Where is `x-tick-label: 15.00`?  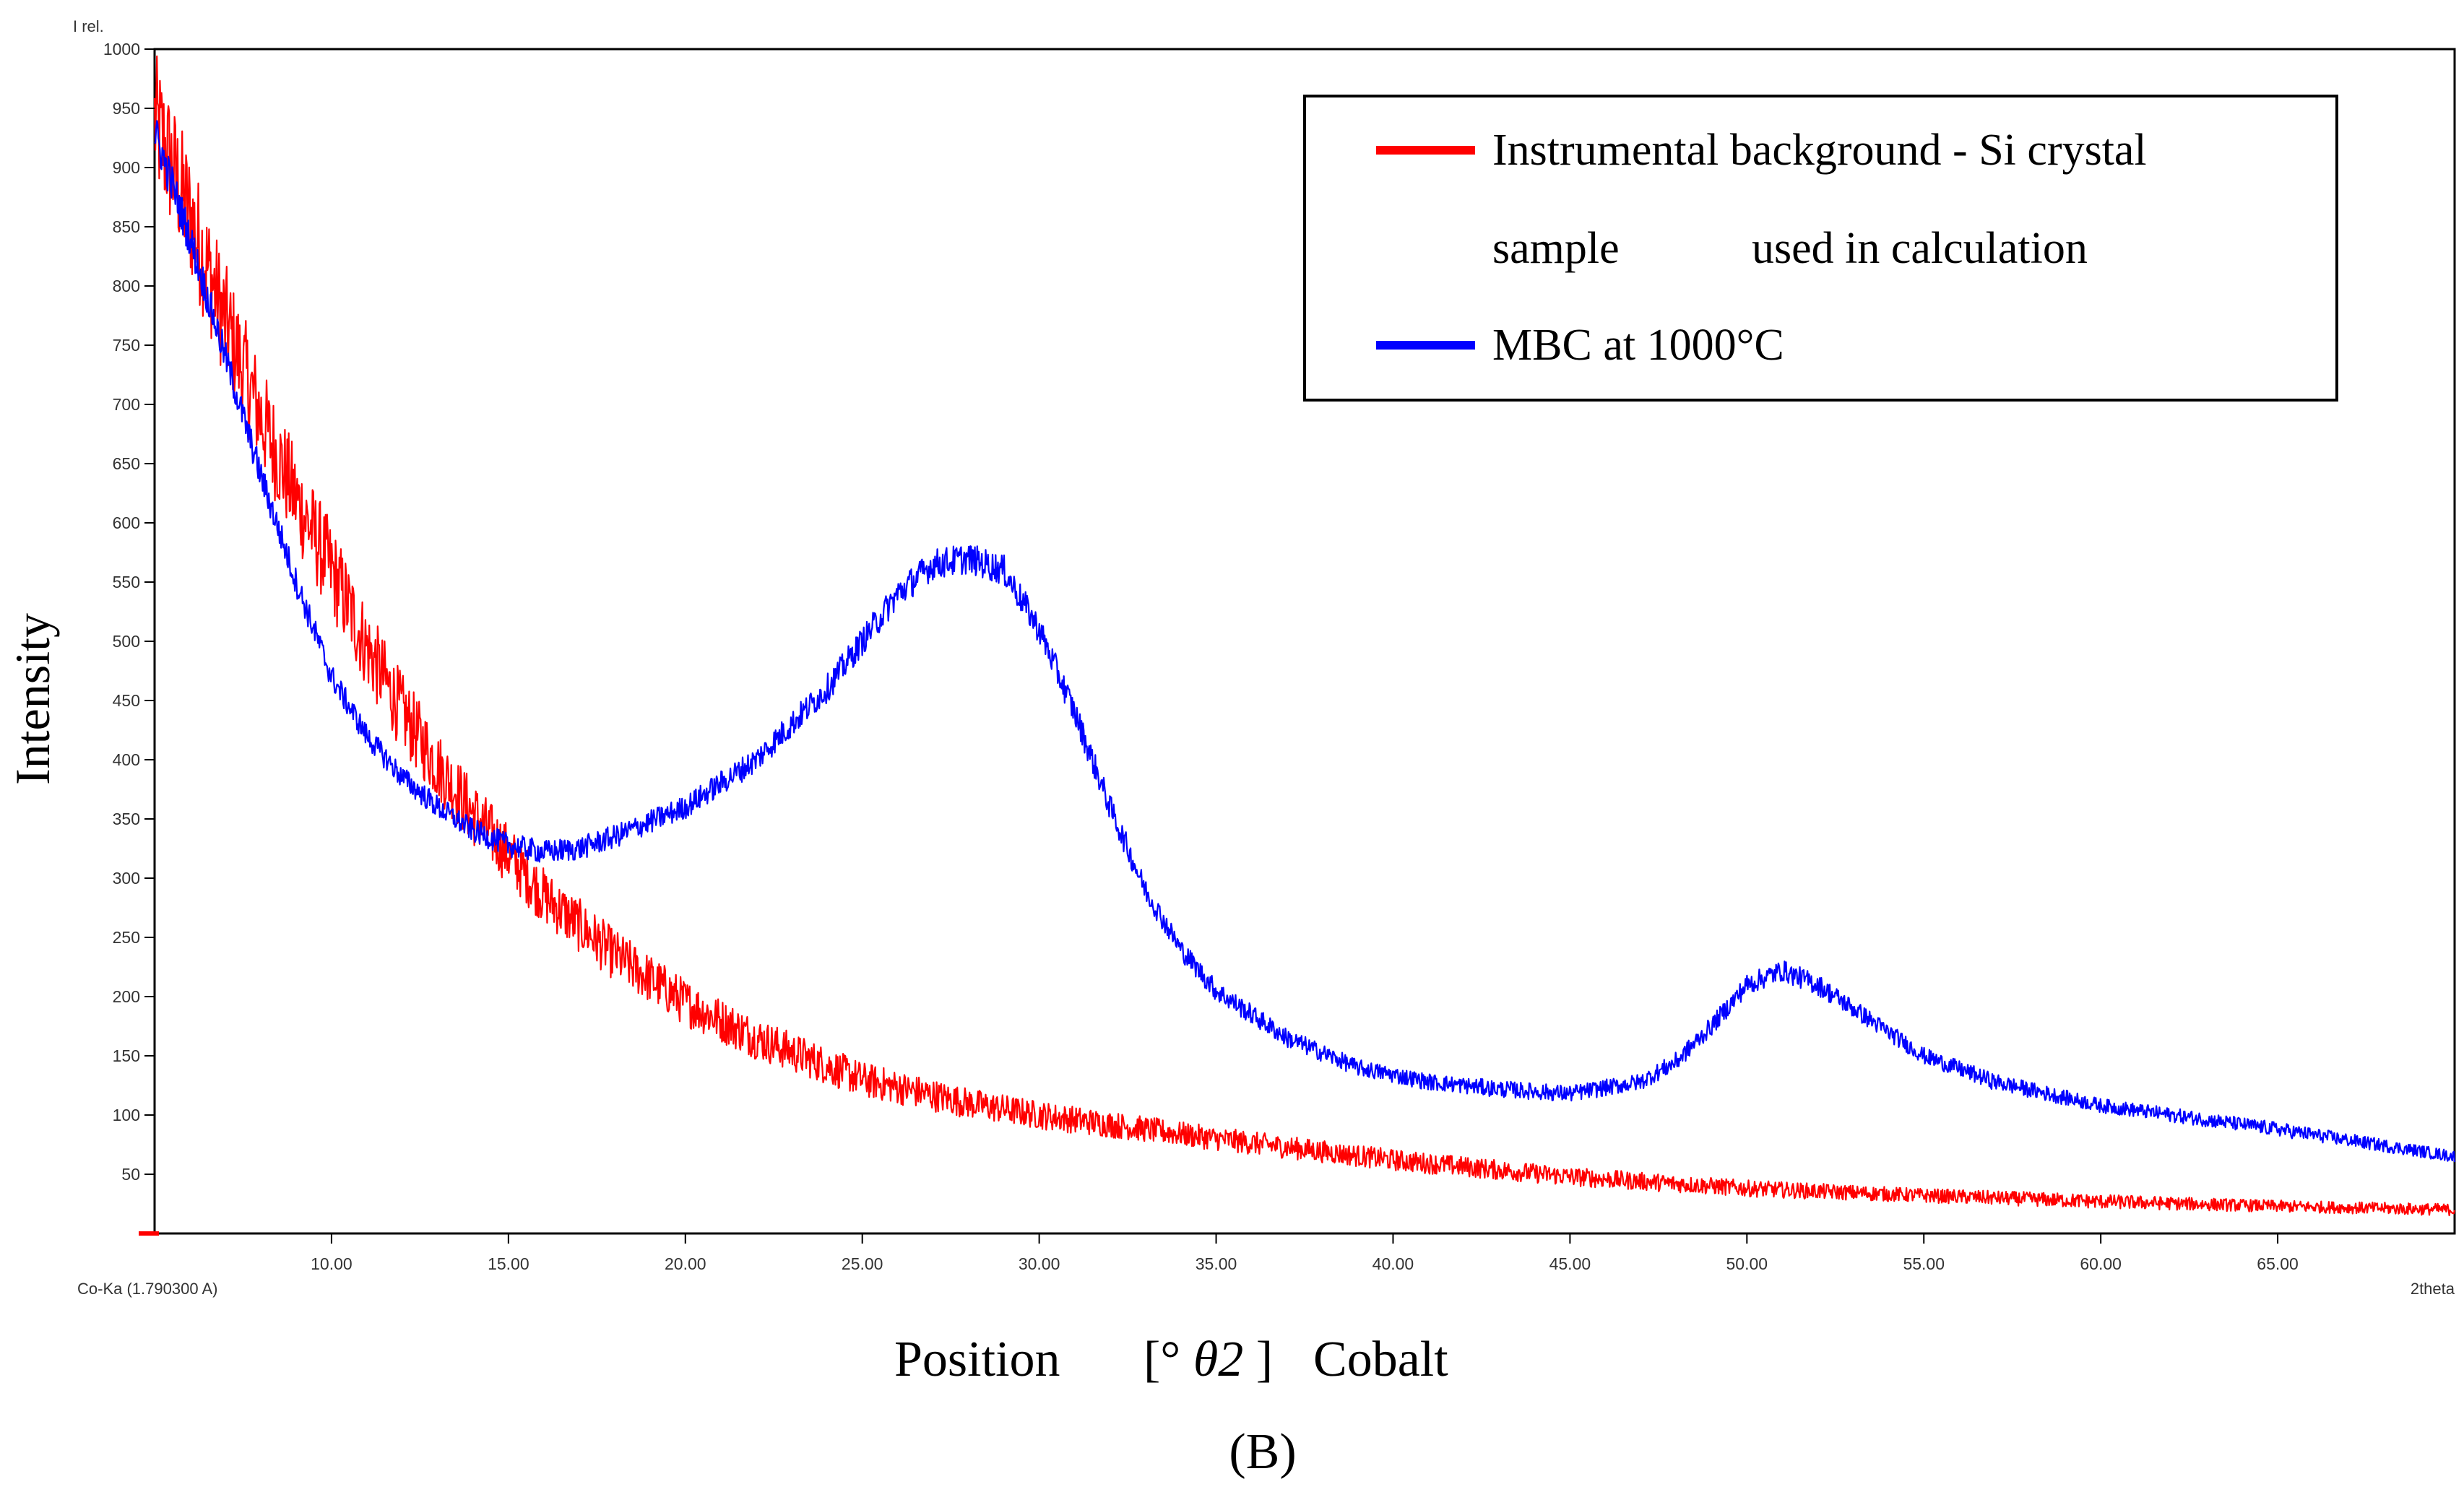 x-tick-label: 15.00 is located at coordinates (508, 1263).